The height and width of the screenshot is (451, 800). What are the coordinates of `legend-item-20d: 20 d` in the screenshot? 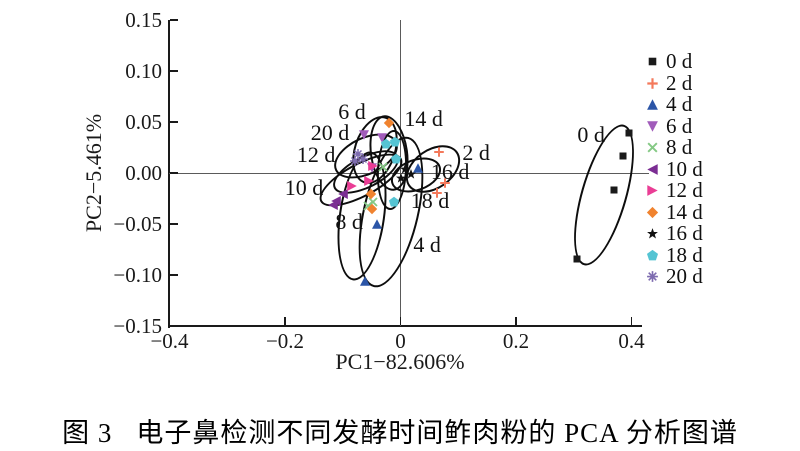 It's located at (674, 276).